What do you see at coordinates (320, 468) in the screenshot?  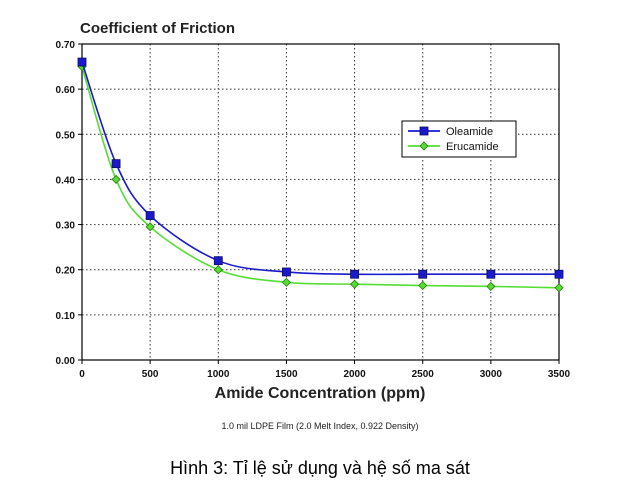 I see `figure-caption: Hình 3: Tỉ lệ sử dụng và hệ số ma sát` at bounding box center [320, 468].